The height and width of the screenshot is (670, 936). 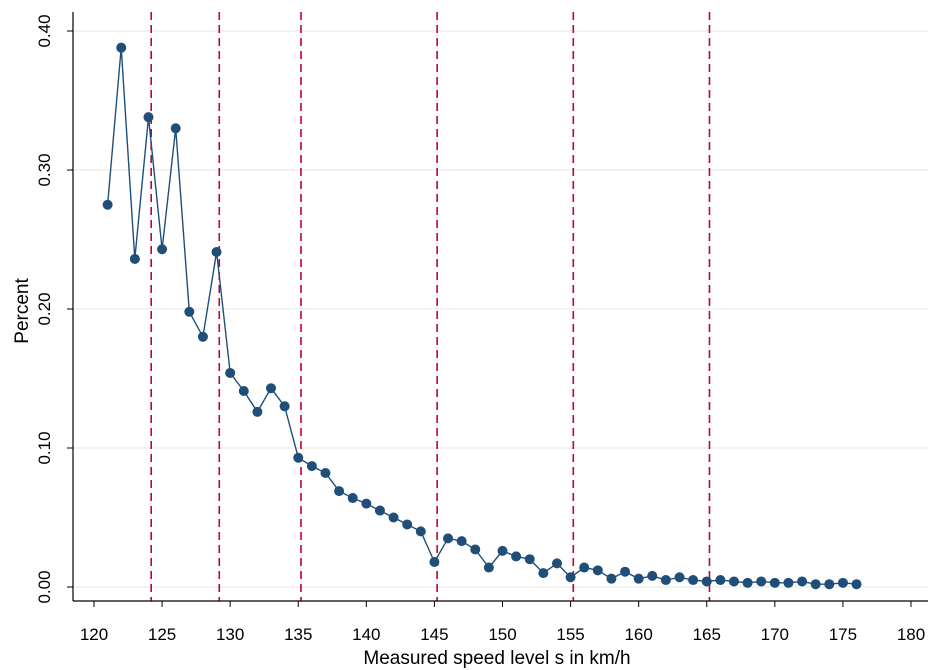 What do you see at coordinates (44, 30) in the screenshot?
I see `y-tick-label: 0.40` at bounding box center [44, 30].